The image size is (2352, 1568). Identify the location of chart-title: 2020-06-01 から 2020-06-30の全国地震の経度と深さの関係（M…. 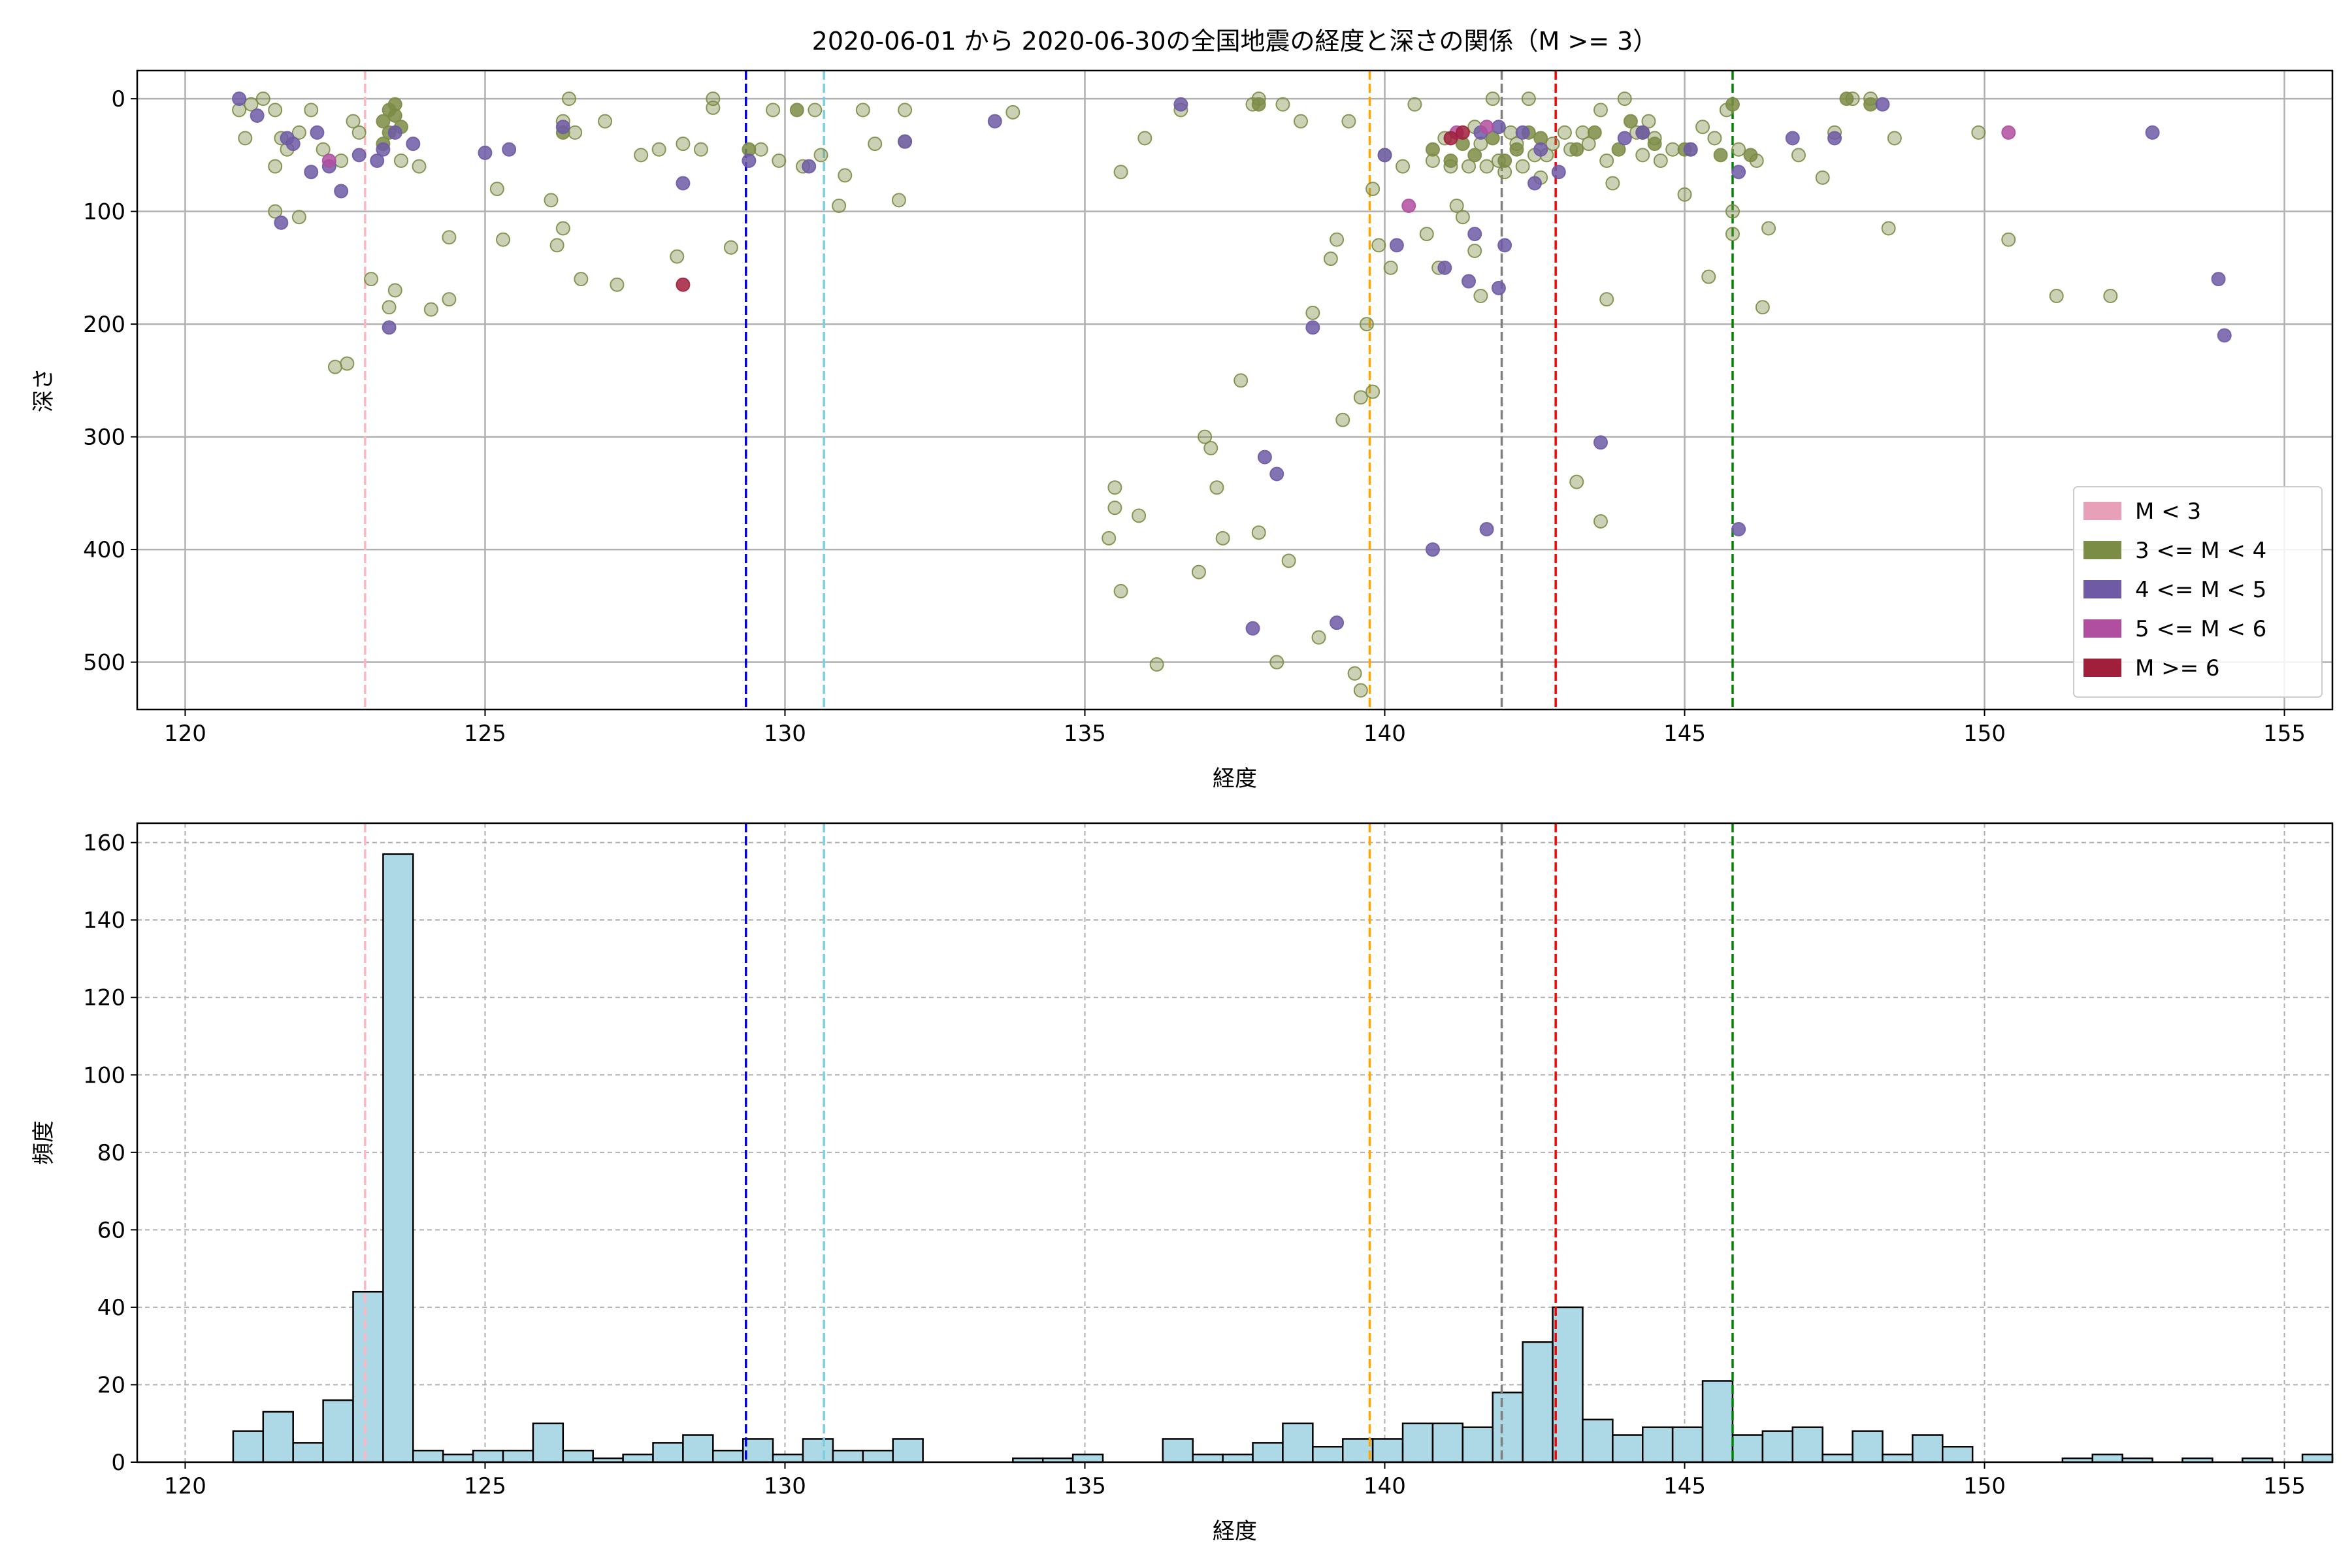
(1235, 41).